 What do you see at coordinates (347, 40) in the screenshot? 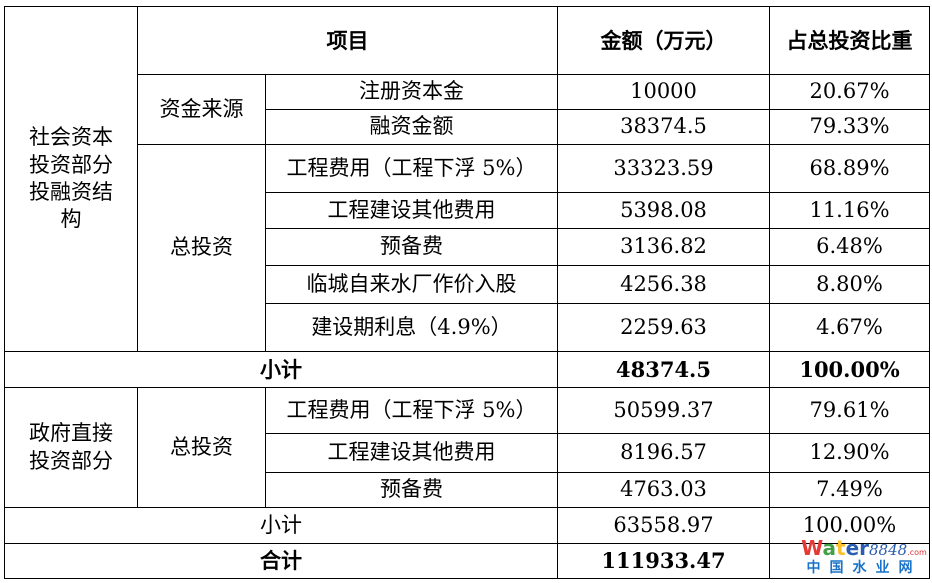
I see `header-item: 项目` at bounding box center [347, 40].